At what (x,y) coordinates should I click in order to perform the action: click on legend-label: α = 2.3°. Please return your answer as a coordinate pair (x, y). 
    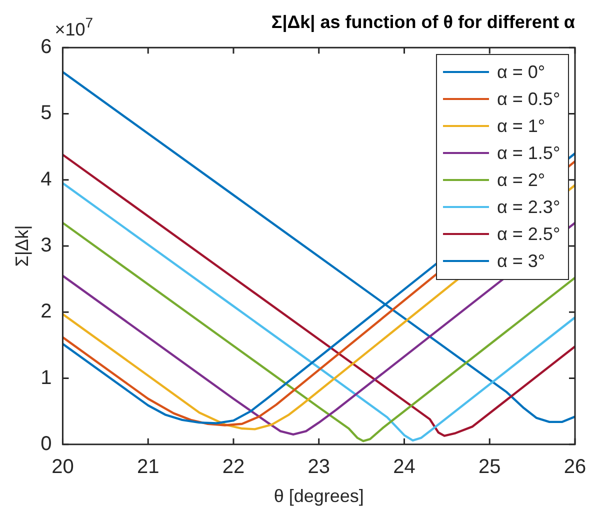
    Looking at the image, I should click on (528, 207).